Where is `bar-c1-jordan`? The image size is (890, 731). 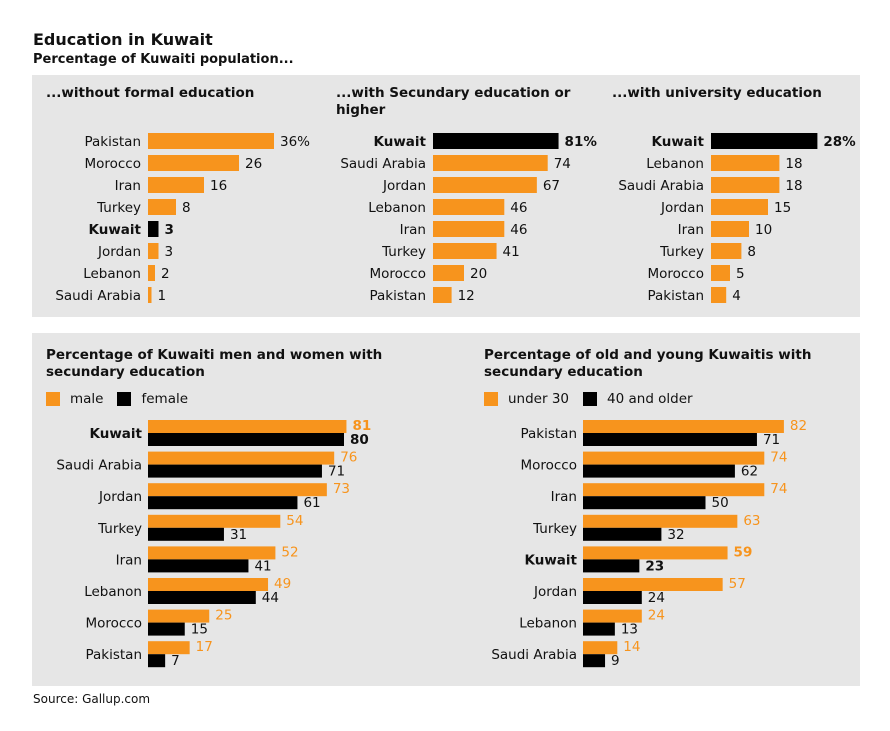
bar-c1-jordan is located at coordinates (485, 185).